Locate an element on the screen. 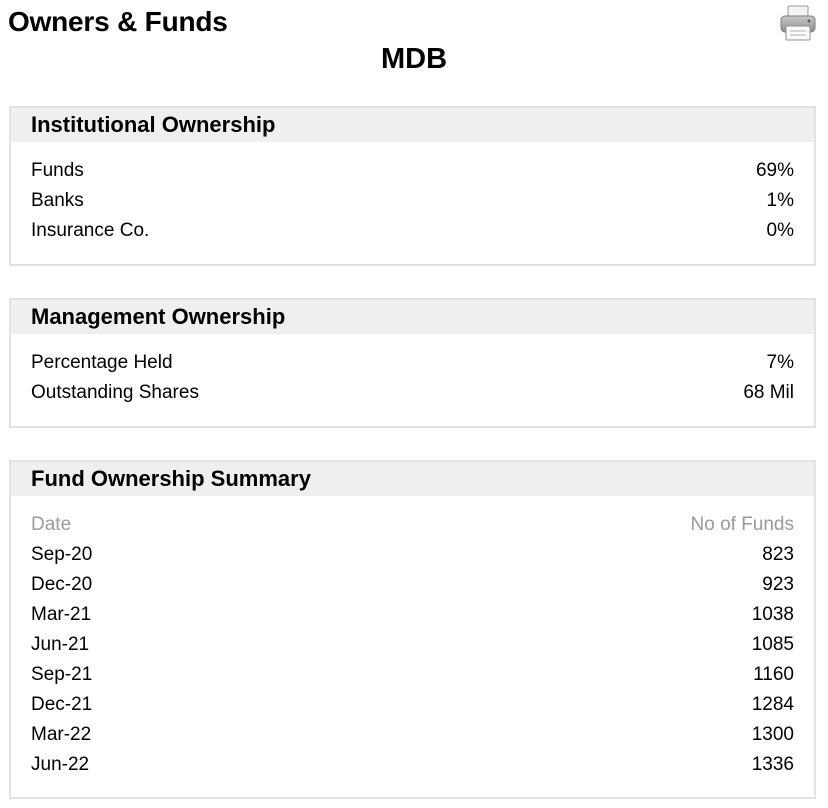 Image resolution: width=828 pixels, height=808 pixels. row-label: Percentage Held is located at coordinates (102, 362).